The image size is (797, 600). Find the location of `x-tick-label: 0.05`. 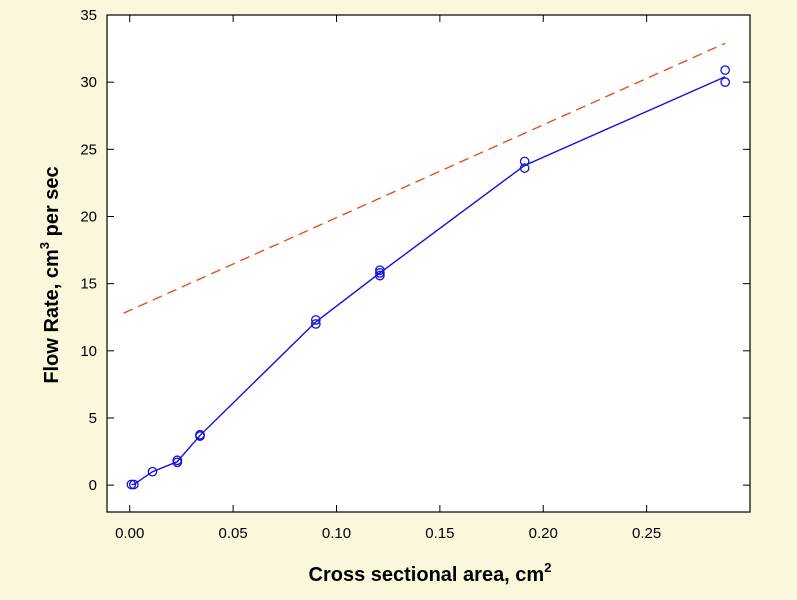

x-tick-label: 0.05 is located at coordinates (233, 533).